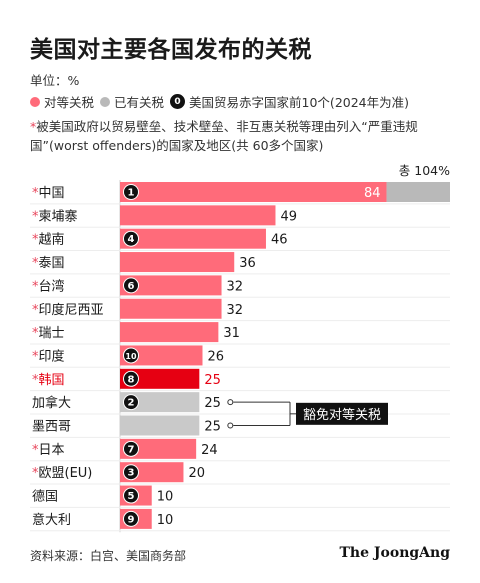 Image resolution: width=480 pixels, height=583 pixels. Describe the element at coordinates (66, 473) in the screenshot. I see `category-name: 欧盟(EU)` at that location.